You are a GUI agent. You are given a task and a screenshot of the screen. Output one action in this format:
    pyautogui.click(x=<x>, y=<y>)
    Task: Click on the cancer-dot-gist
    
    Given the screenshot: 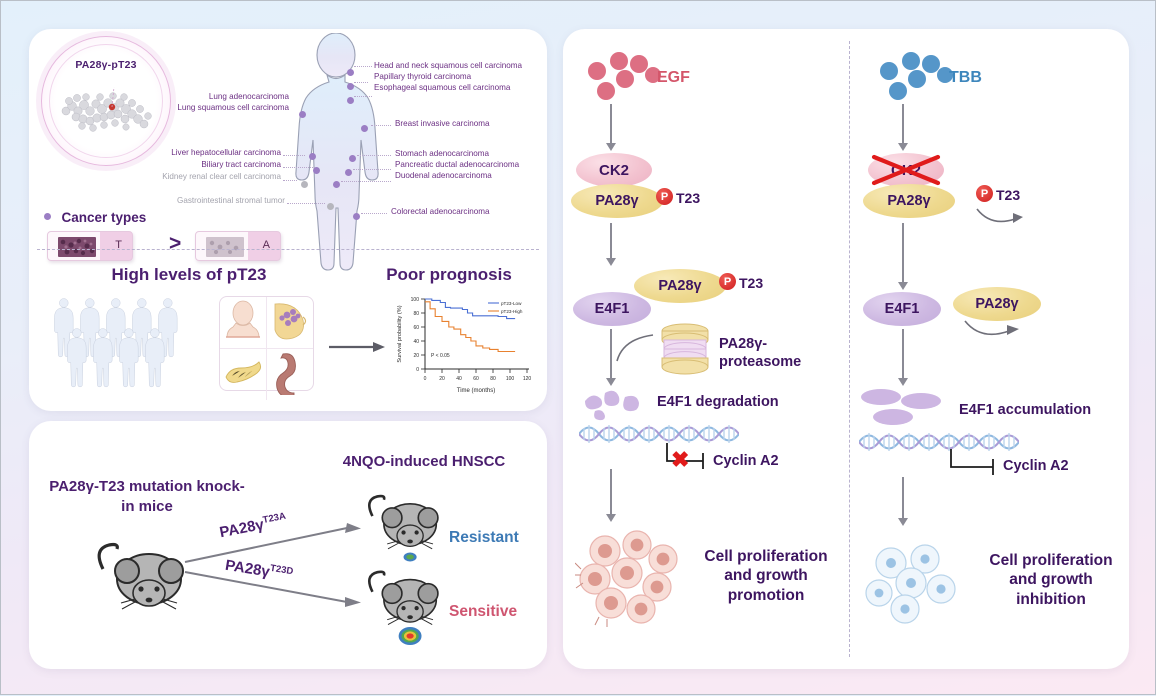 What is the action you would take?
    pyautogui.click(x=330, y=206)
    